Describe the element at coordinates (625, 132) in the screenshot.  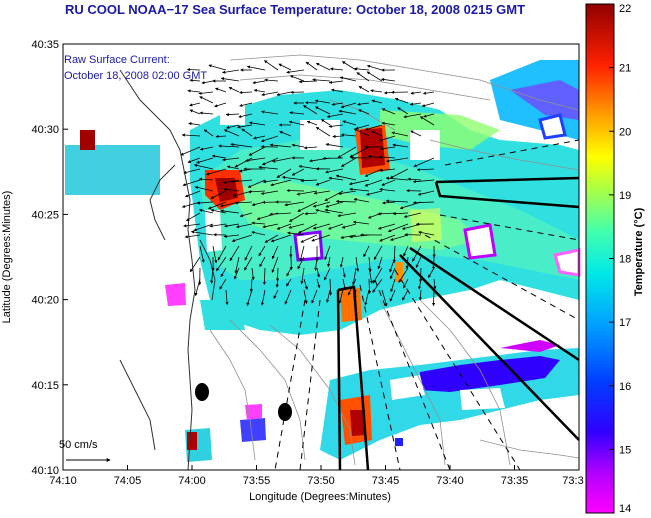
I see `colorbar-tick-label: 20` at that location.